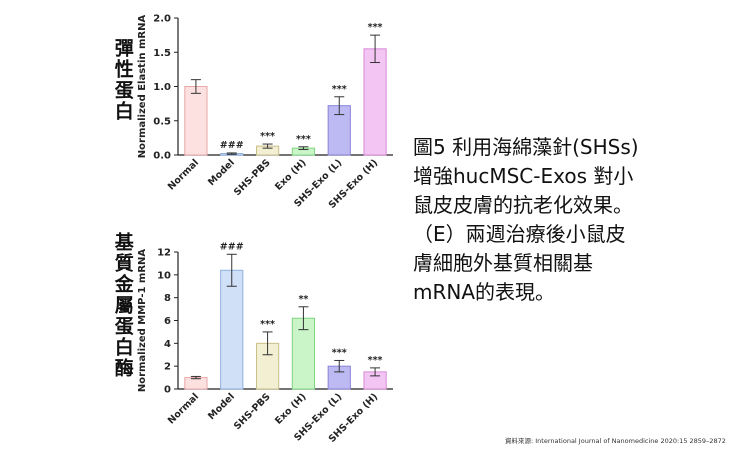 This screenshot has width=740, height=463. What do you see at coordinates (122, 305) in the screenshot?
I see `mmp-side-label: 基質金屬蛋白酶` at bounding box center [122, 305].